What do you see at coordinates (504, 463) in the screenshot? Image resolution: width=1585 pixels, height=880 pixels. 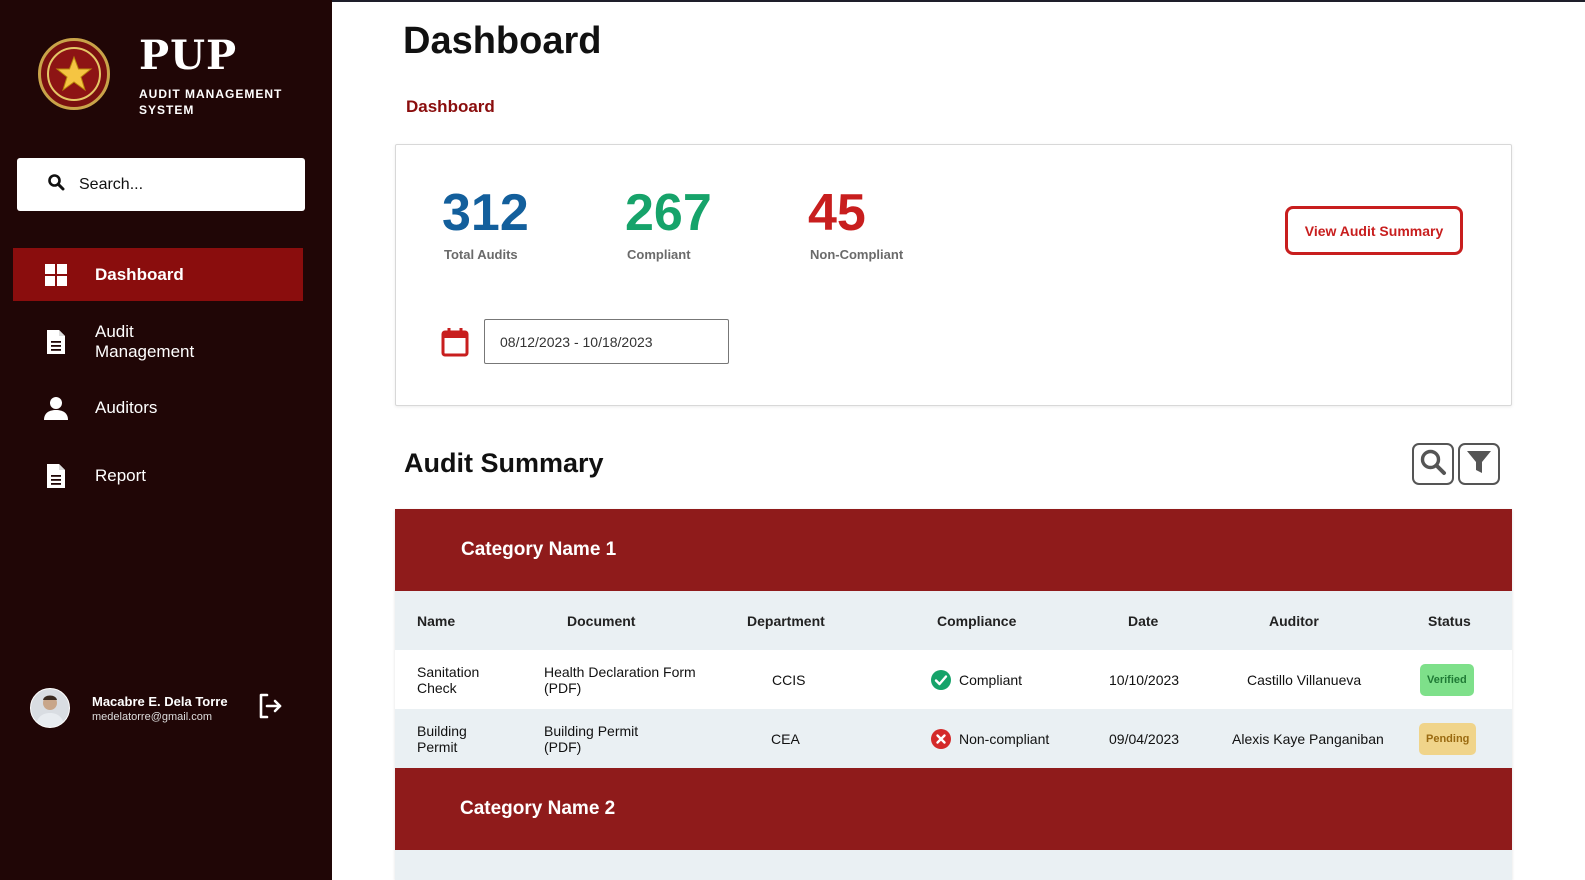 I see `audit-summary-title: Audit Summary` at bounding box center [504, 463].